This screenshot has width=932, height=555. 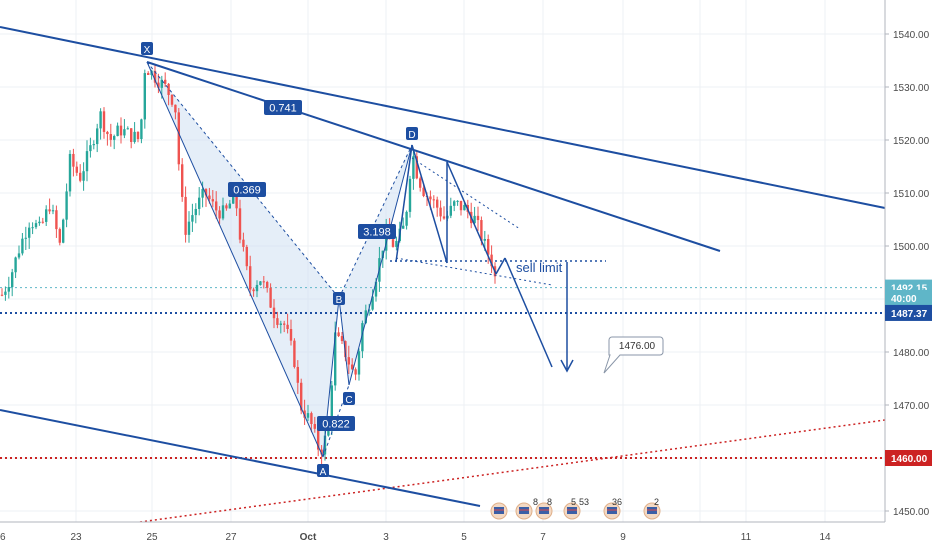 I want to click on price-badge-countdown, so click(x=908, y=297).